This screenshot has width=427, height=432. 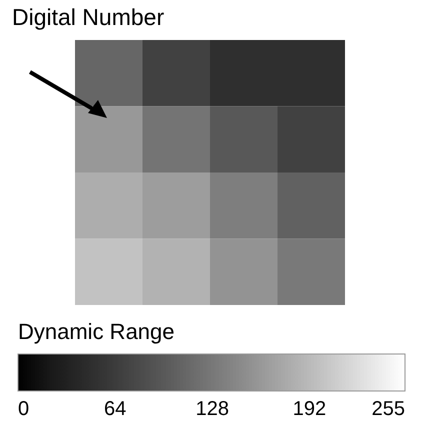 I want to click on color-bar-label: 64, so click(x=115, y=409).